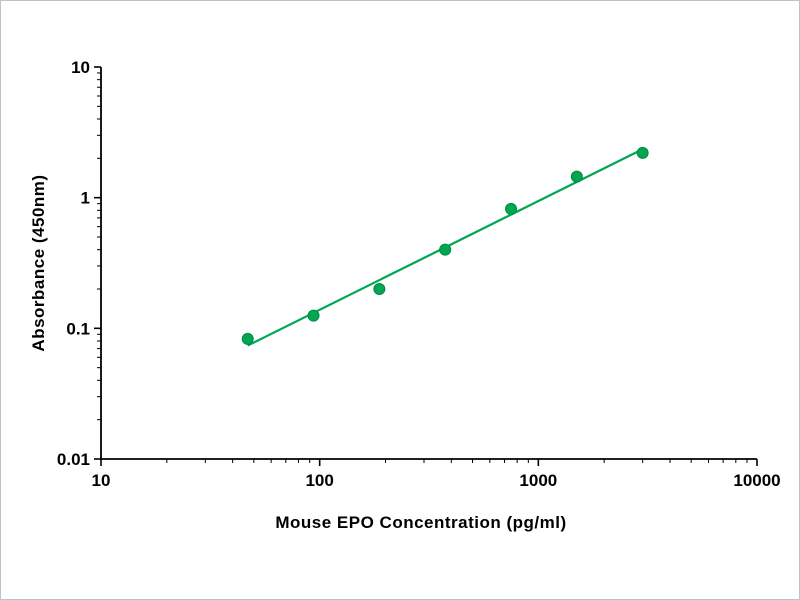 The height and width of the screenshot is (600, 800). What do you see at coordinates (85, 198) in the screenshot?
I see `y-tick-label: 1` at bounding box center [85, 198].